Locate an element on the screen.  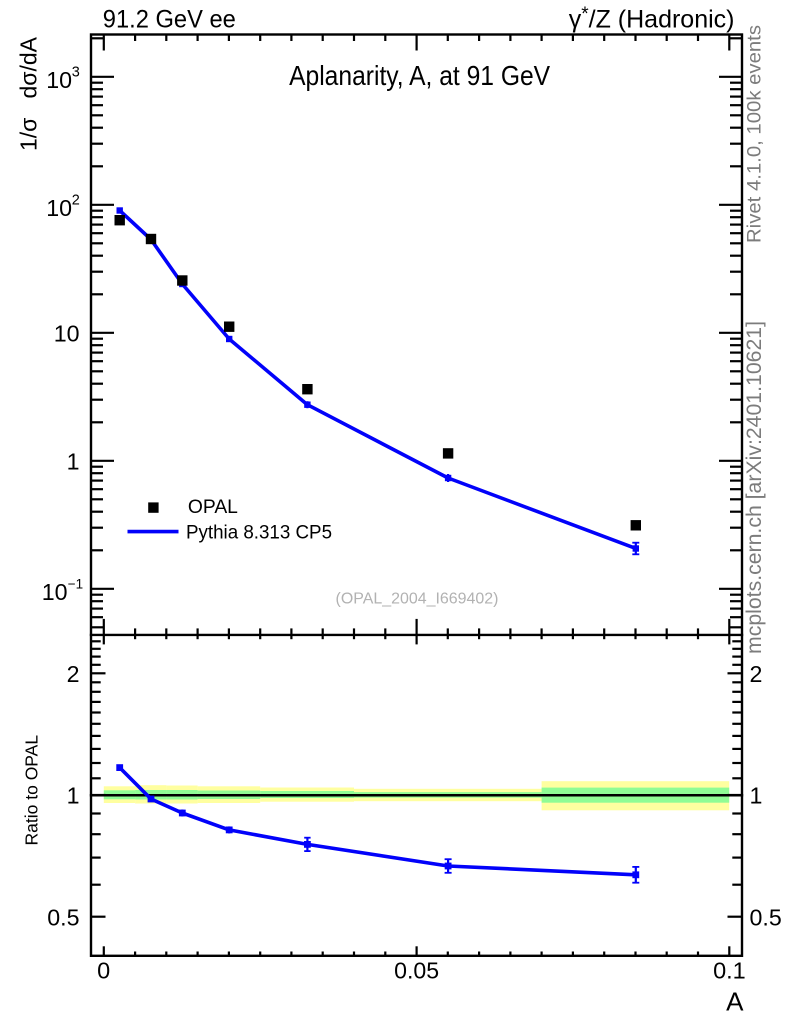
svg-text: Aplanarity, A, at 91 GeV is located at coordinates (420, 75).